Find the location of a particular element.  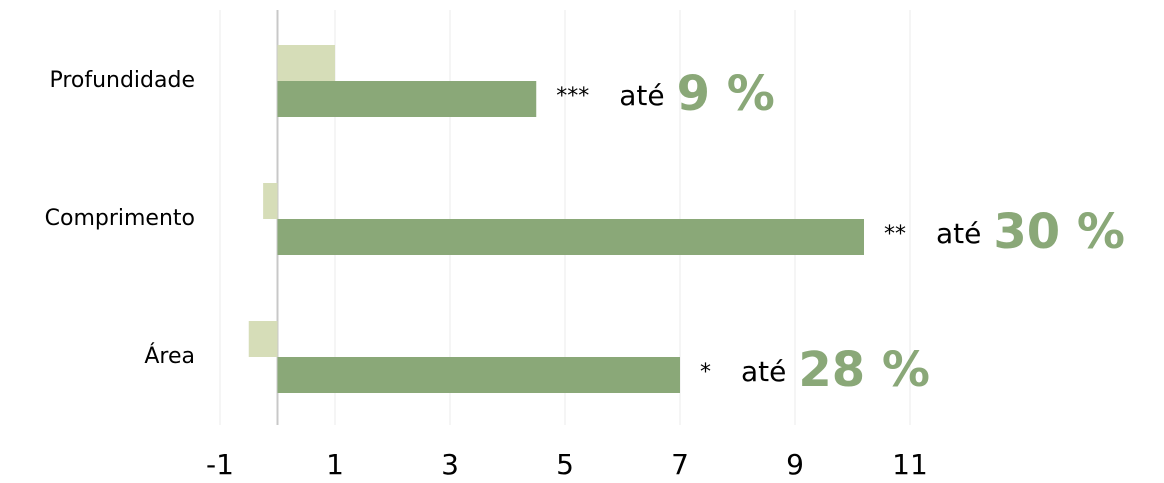

annotation: * até 28 % is located at coordinates (815, 370).